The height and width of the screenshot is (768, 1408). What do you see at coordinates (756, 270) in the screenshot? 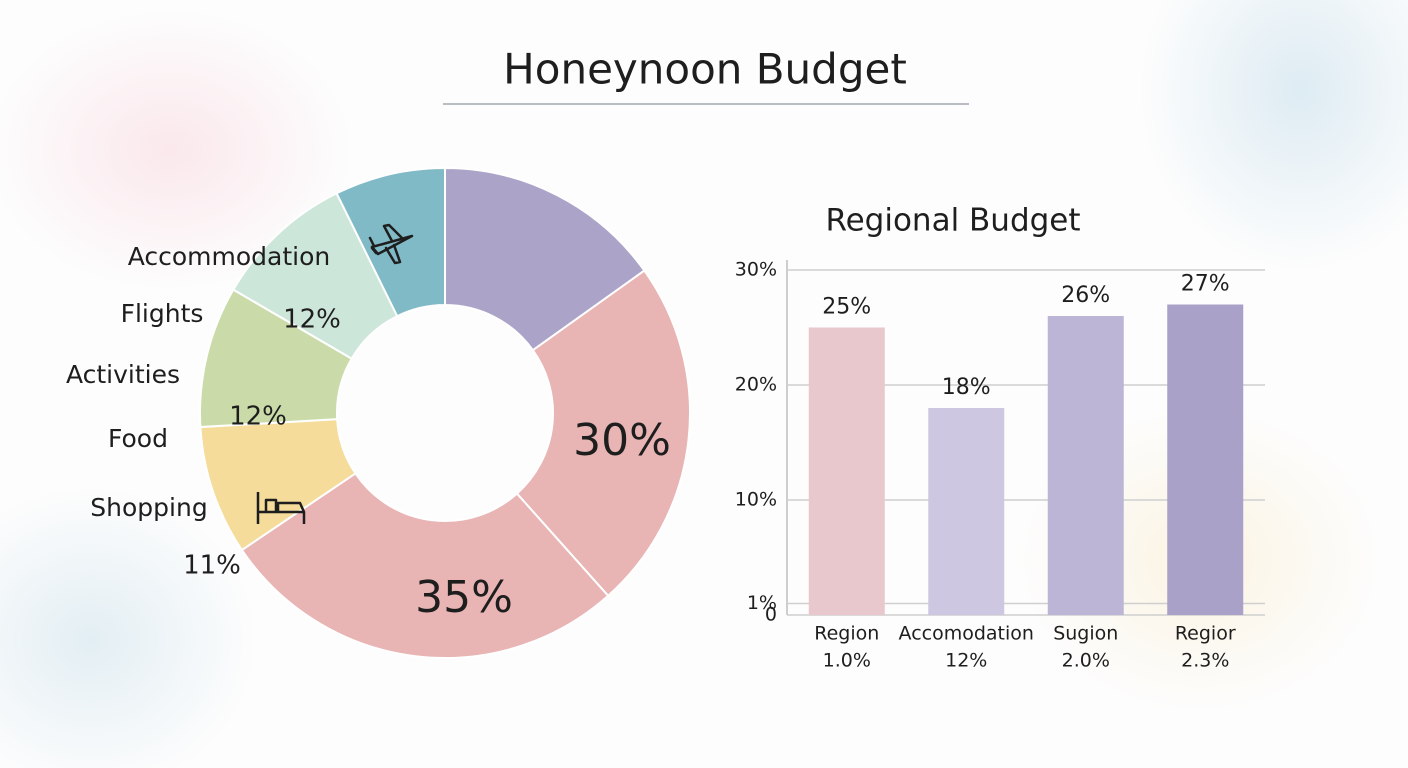
I see `y-tick-label: 30%` at bounding box center [756, 270].